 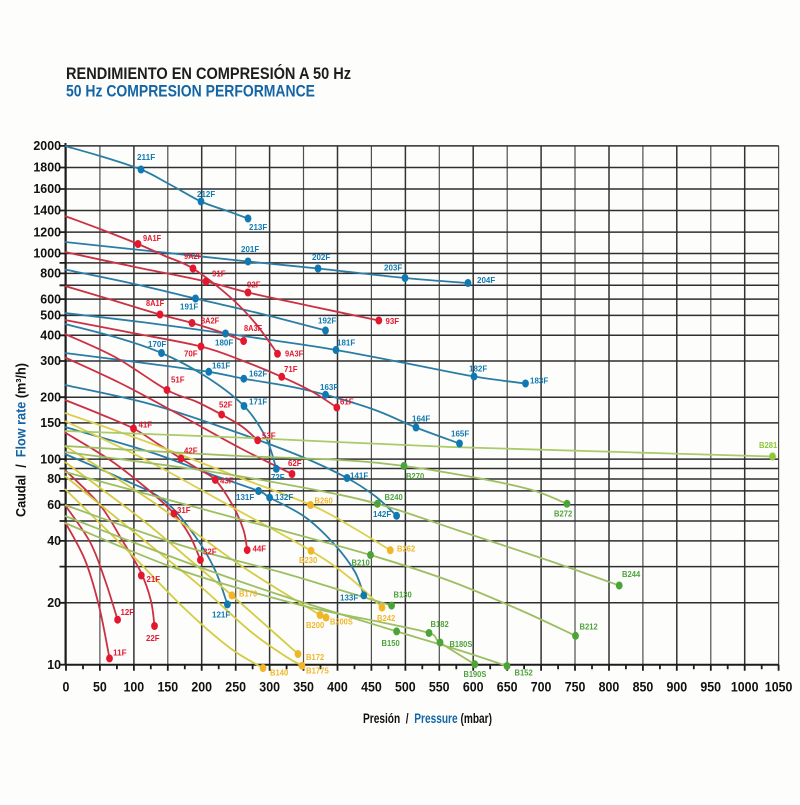 What do you see at coordinates (208, 73) in the screenshot?
I see `svg-text:RENDIMIENTO EN COMPRESIÓN A 50: RENDIMIENTO EN COMPRESIÓN A 50 Hz` at bounding box center [208, 73].